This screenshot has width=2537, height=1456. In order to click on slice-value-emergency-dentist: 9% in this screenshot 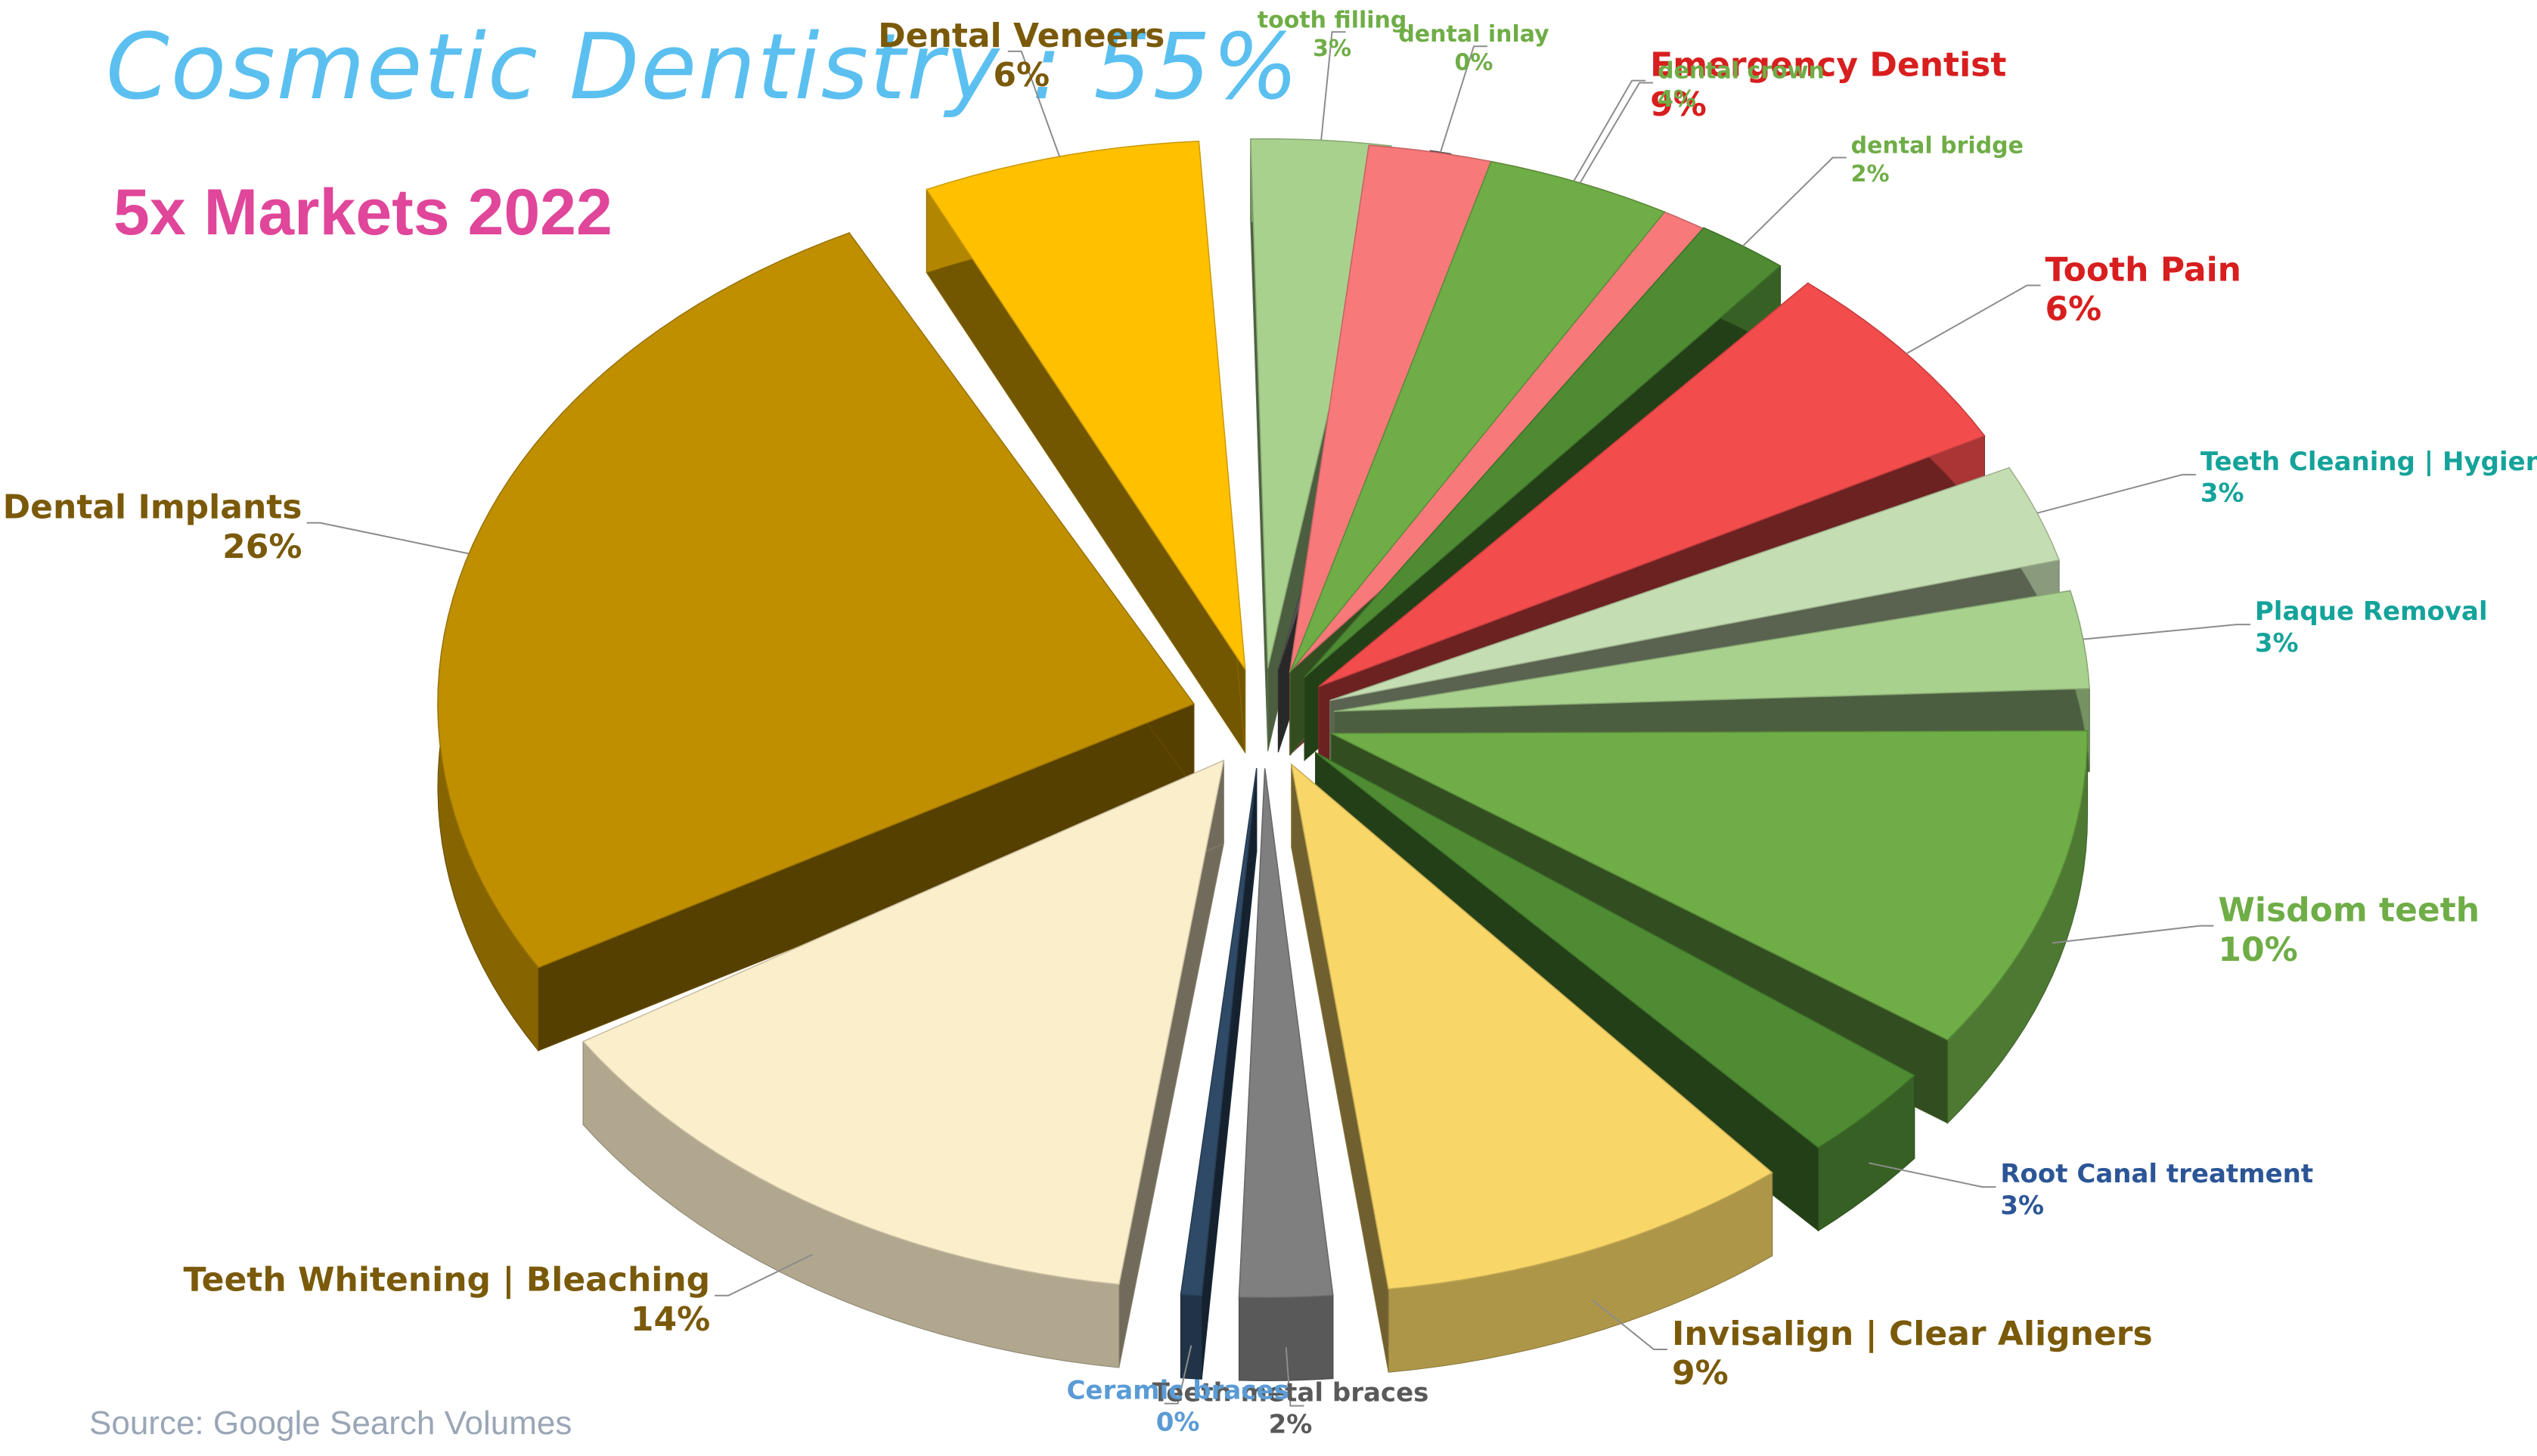, I will do `click(1678, 104)`.